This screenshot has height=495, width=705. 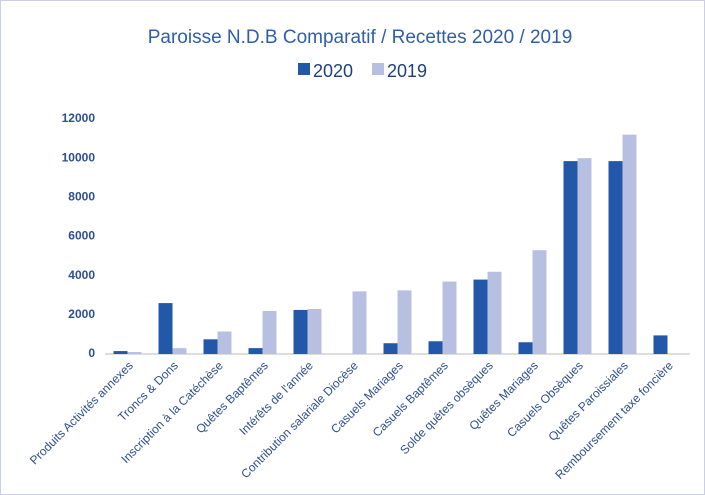 I want to click on y-tick-label: 6000, so click(x=81, y=236).